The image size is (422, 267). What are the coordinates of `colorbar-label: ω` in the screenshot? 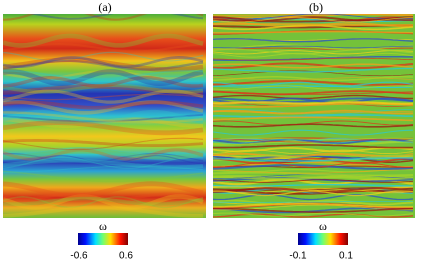 It's located at (323, 226).